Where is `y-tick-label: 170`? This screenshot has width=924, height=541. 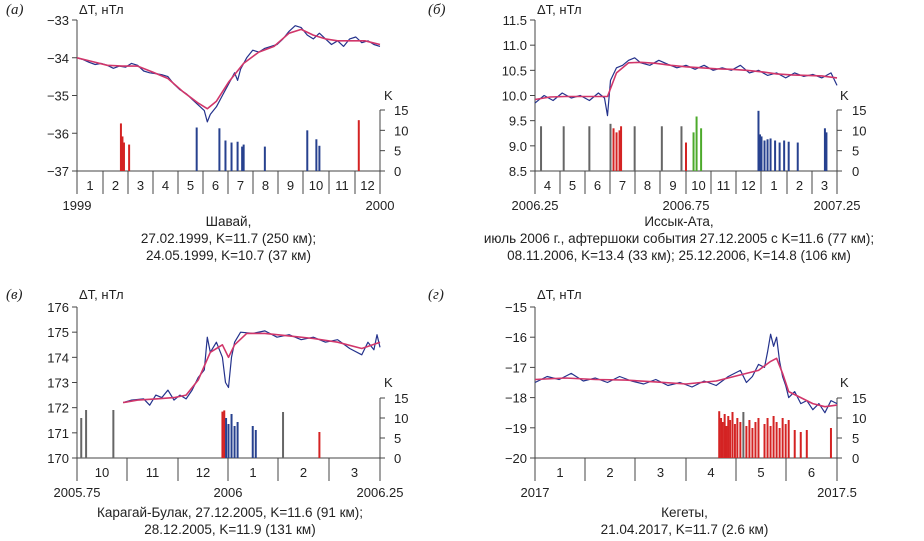 y-tick-label: 170 is located at coordinates (58, 458).